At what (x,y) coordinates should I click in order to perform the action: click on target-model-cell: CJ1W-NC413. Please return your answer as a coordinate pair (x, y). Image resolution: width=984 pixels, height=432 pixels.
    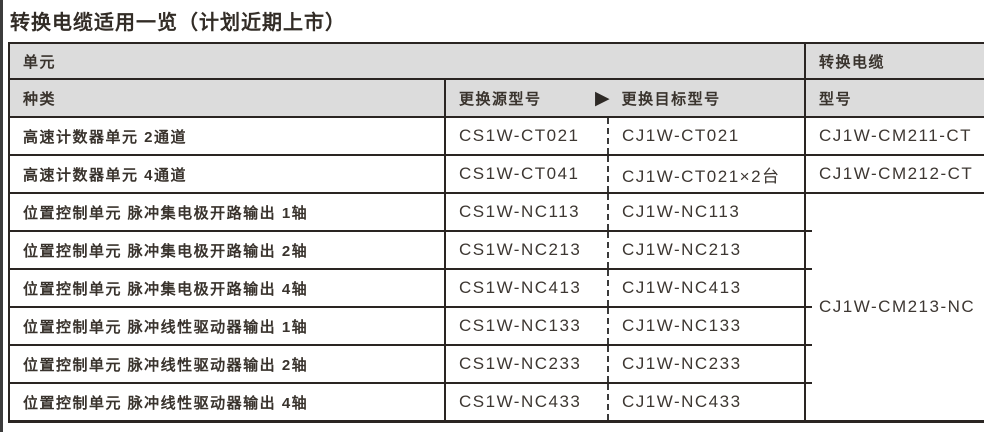
    Looking at the image, I should click on (707, 288).